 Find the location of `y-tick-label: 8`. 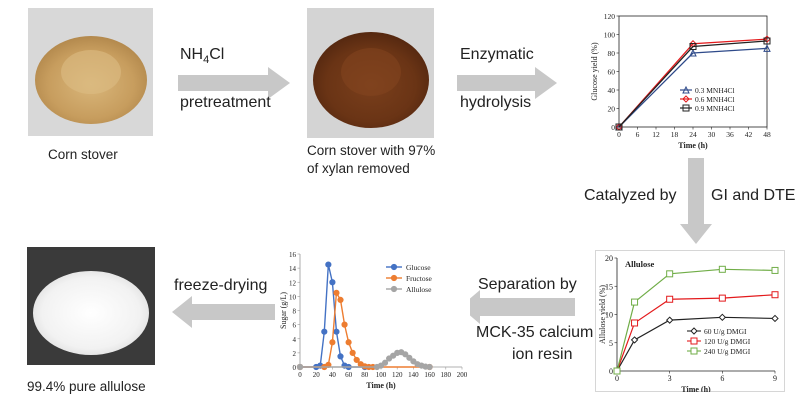

y-tick-label: 8 is located at coordinates (295, 312).